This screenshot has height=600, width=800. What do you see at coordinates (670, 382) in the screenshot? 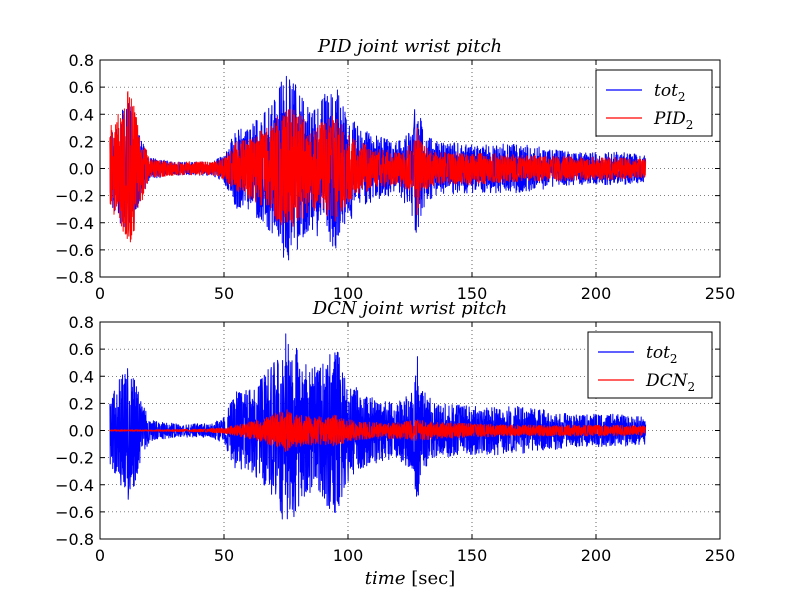
I see `legend-label-dcn: DCN2` at bounding box center [670, 382].